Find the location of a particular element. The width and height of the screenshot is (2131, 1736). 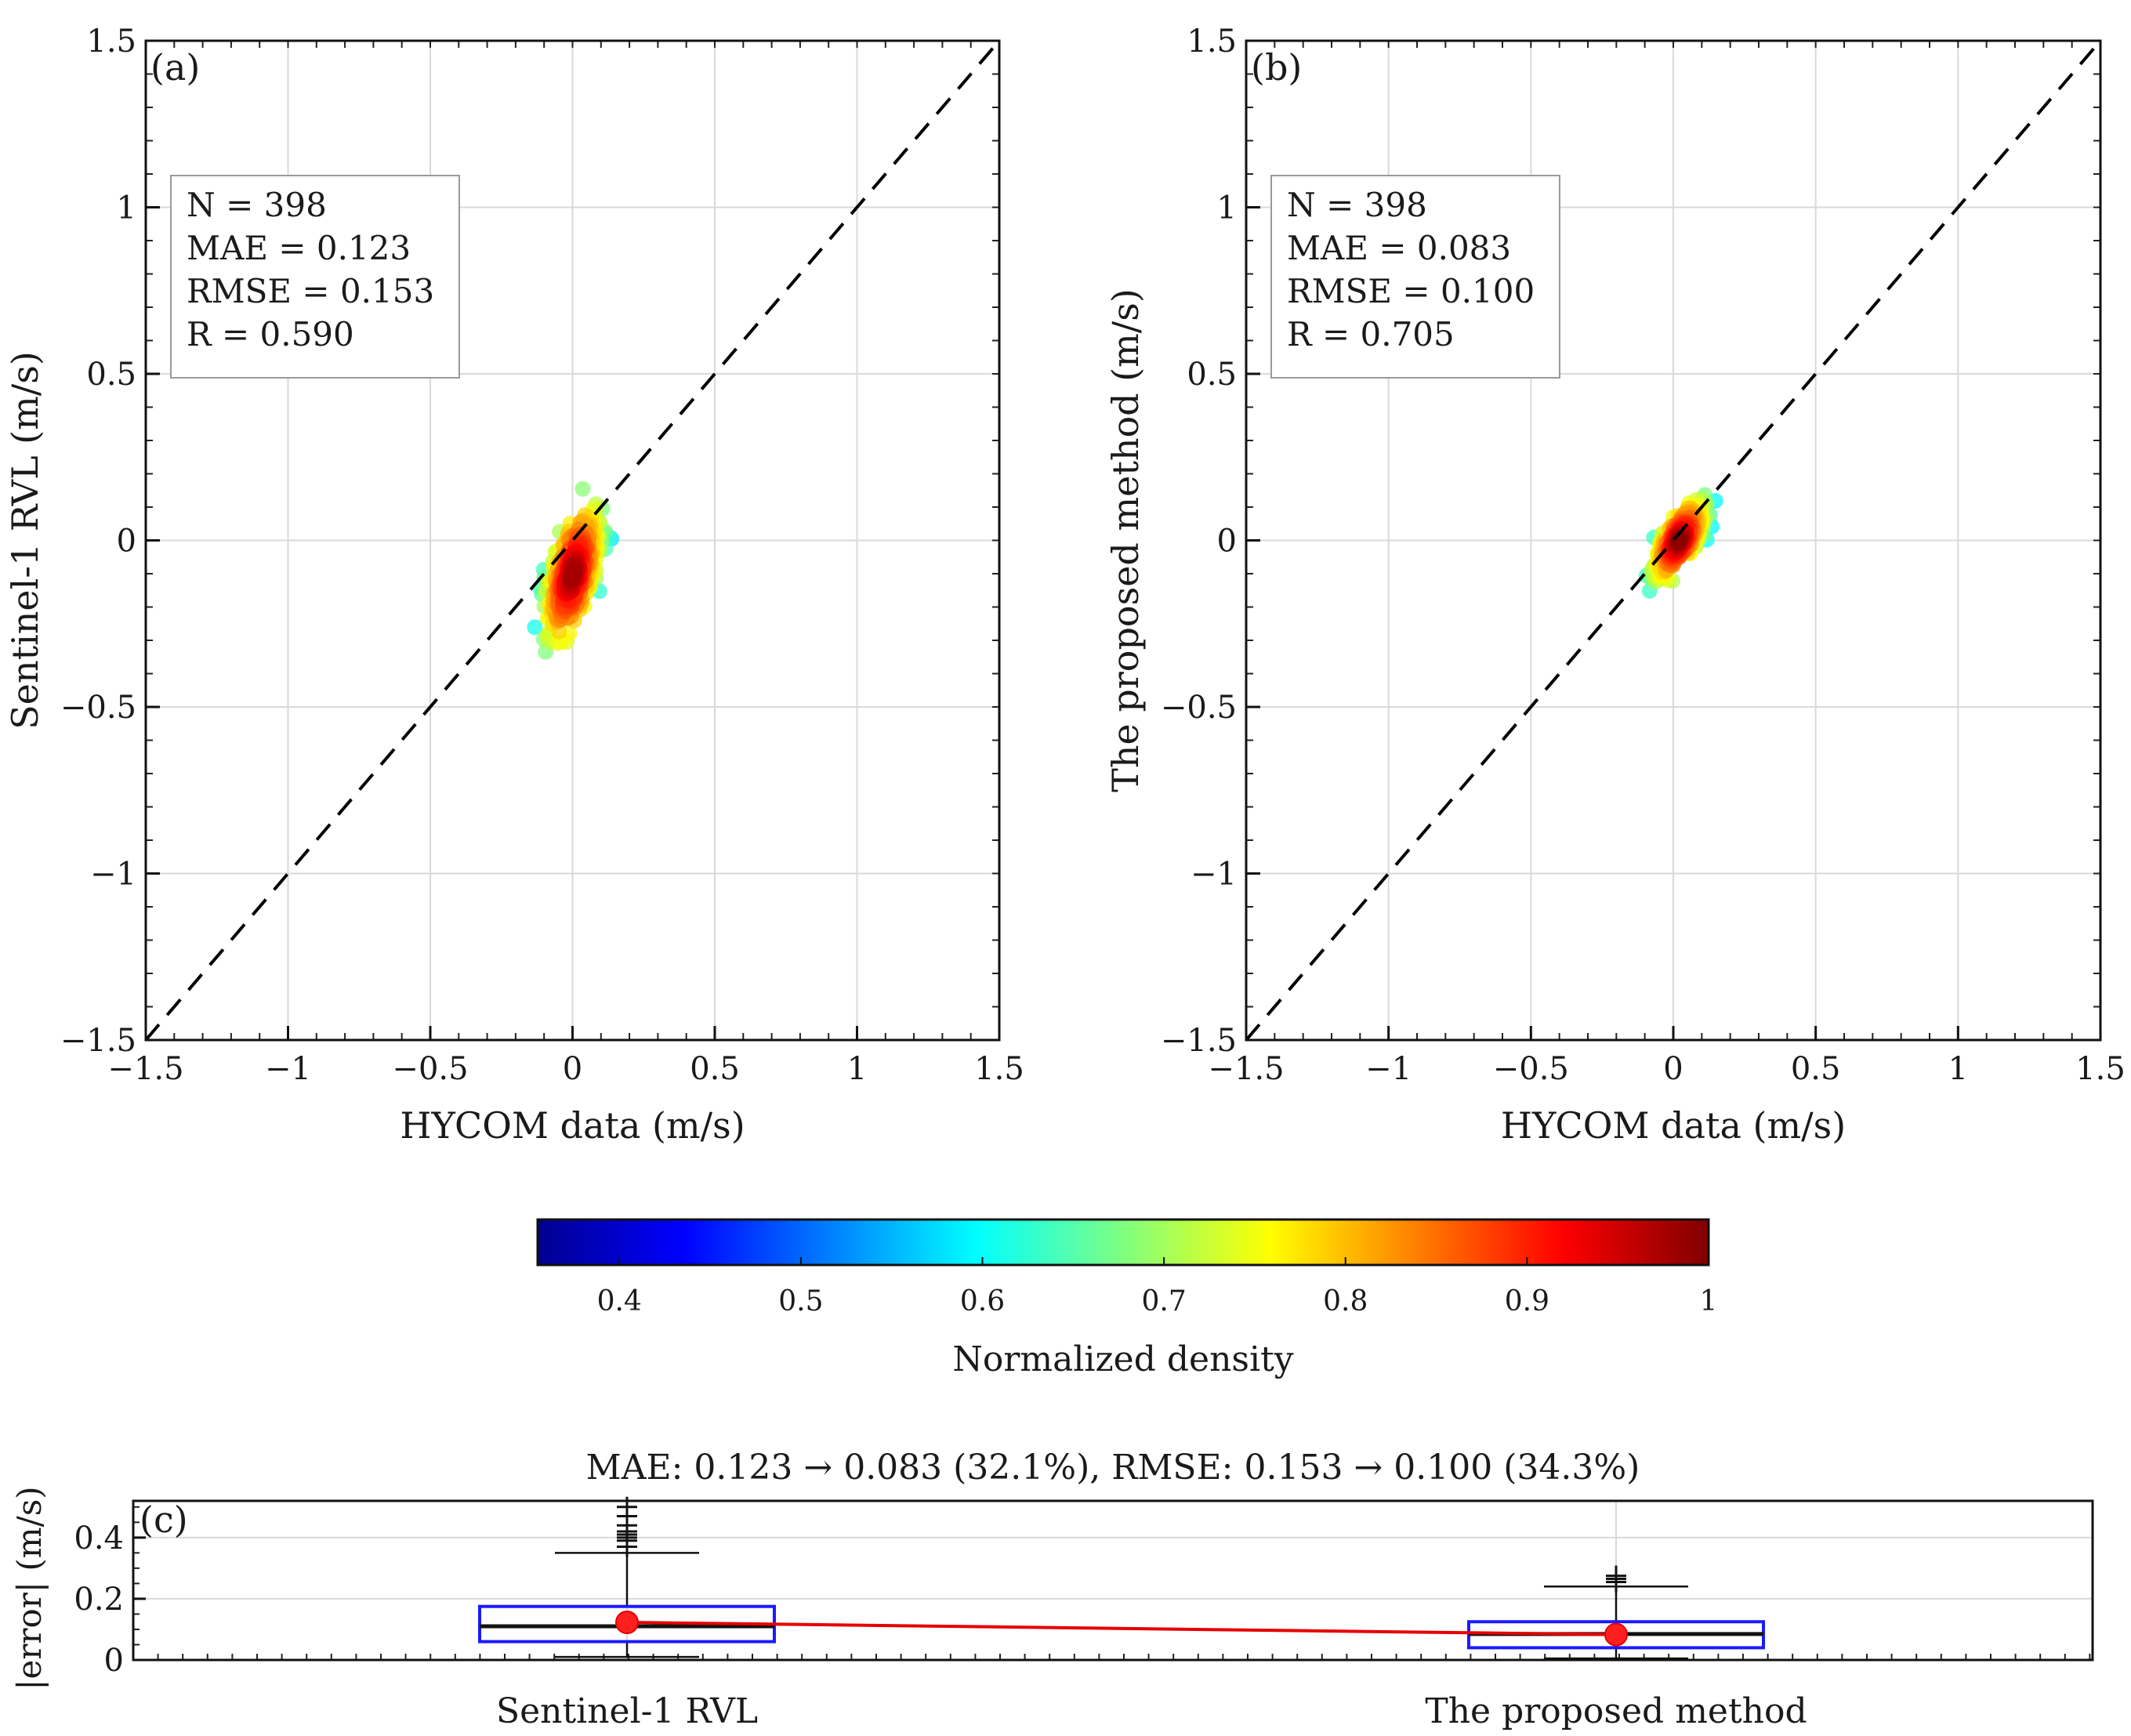

stats-line: R = 0.590 is located at coordinates (270, 334).